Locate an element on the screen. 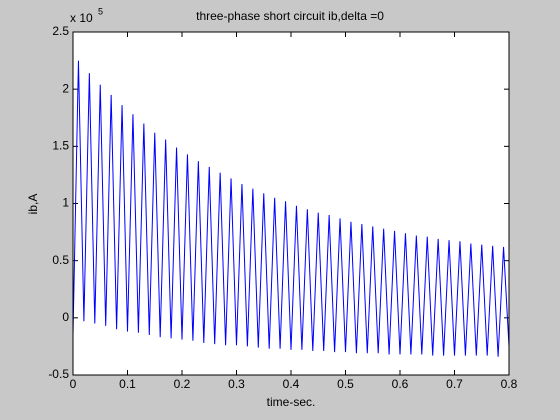 The image size is (560, 420). x-axis-label: time-sec. is located at coordinates (291, 402).